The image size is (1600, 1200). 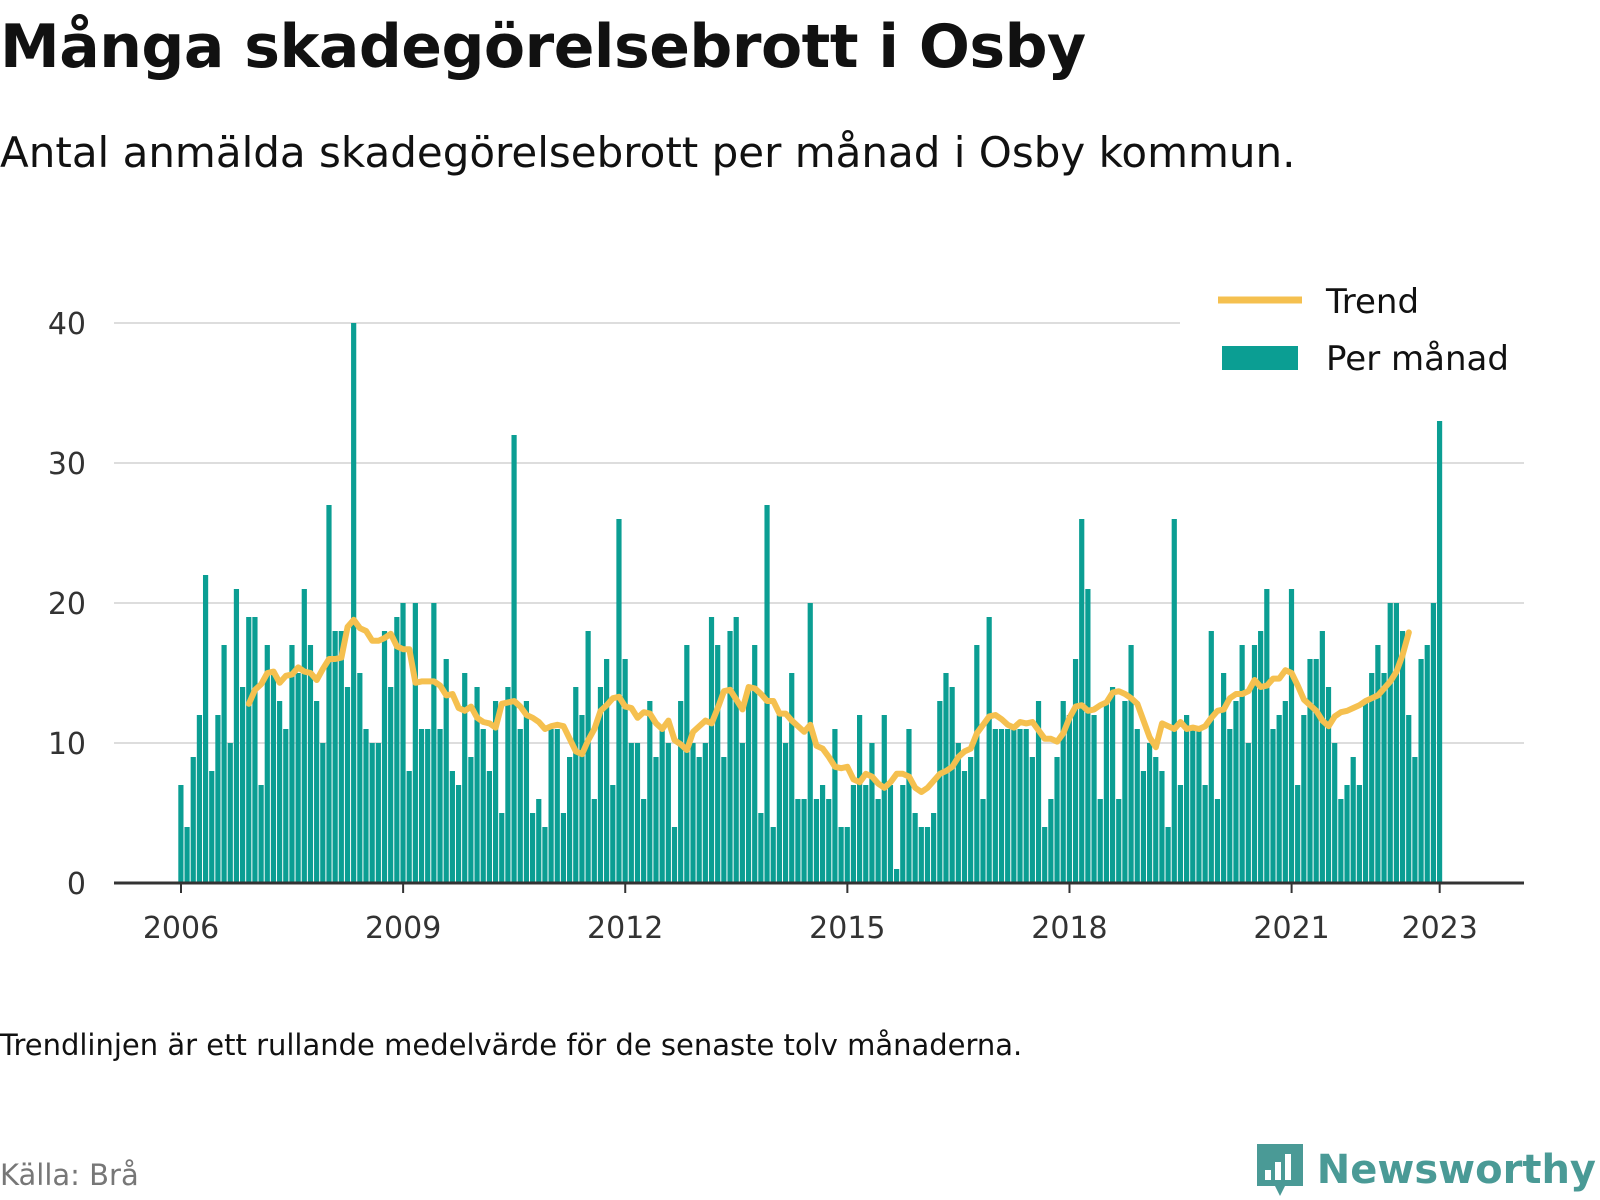 What do you see at coordinates (76, 884) in the screenshot?
I see `y-tick-label: 0` at bounding box center [76, 884].